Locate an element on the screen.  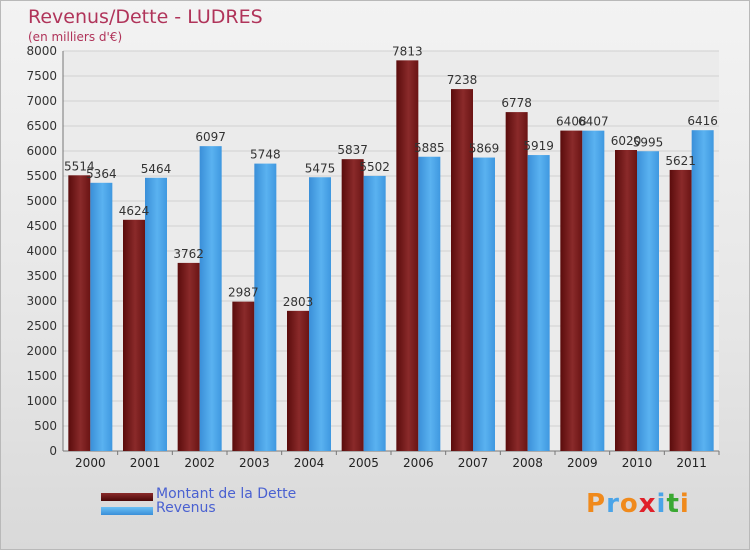
data-label-revenue: 5364 is located at coordinates (101, 174).